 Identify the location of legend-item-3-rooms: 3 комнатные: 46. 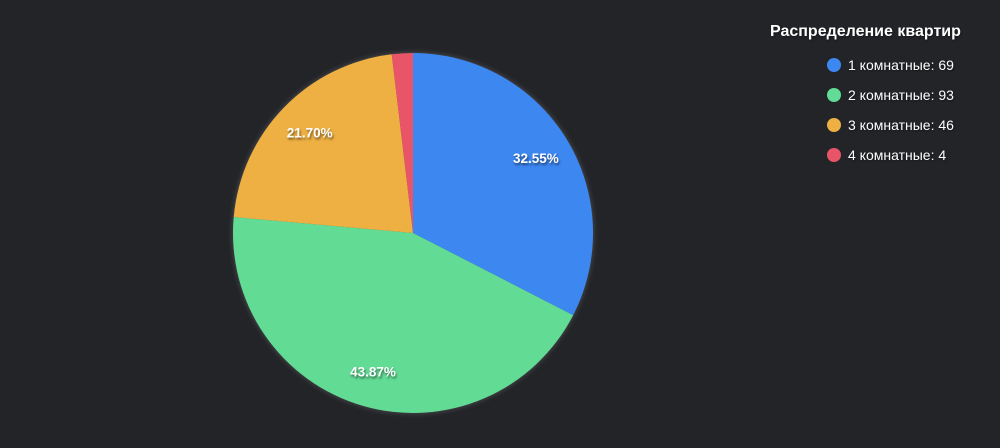
(894, 125).